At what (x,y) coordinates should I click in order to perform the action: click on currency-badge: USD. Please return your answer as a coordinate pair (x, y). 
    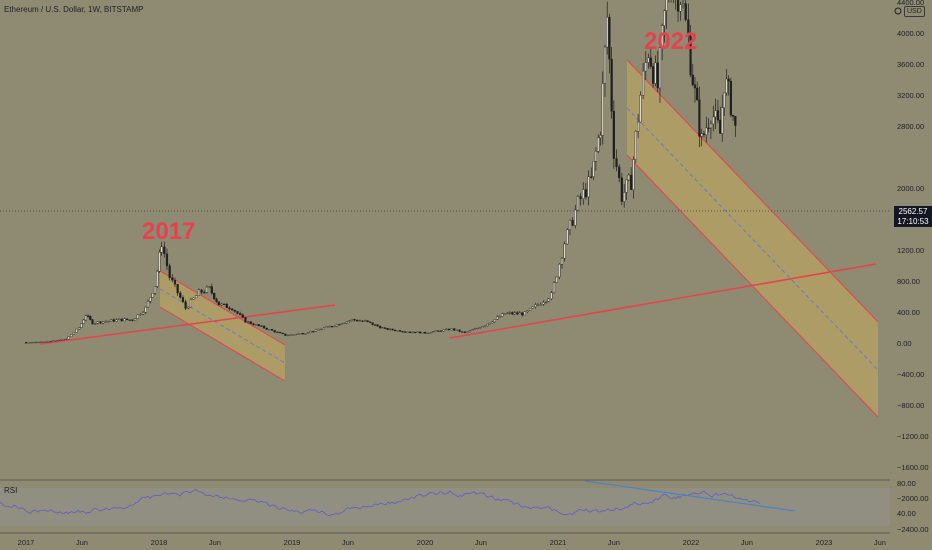
    Looking at the image, I should click on (914, 11).